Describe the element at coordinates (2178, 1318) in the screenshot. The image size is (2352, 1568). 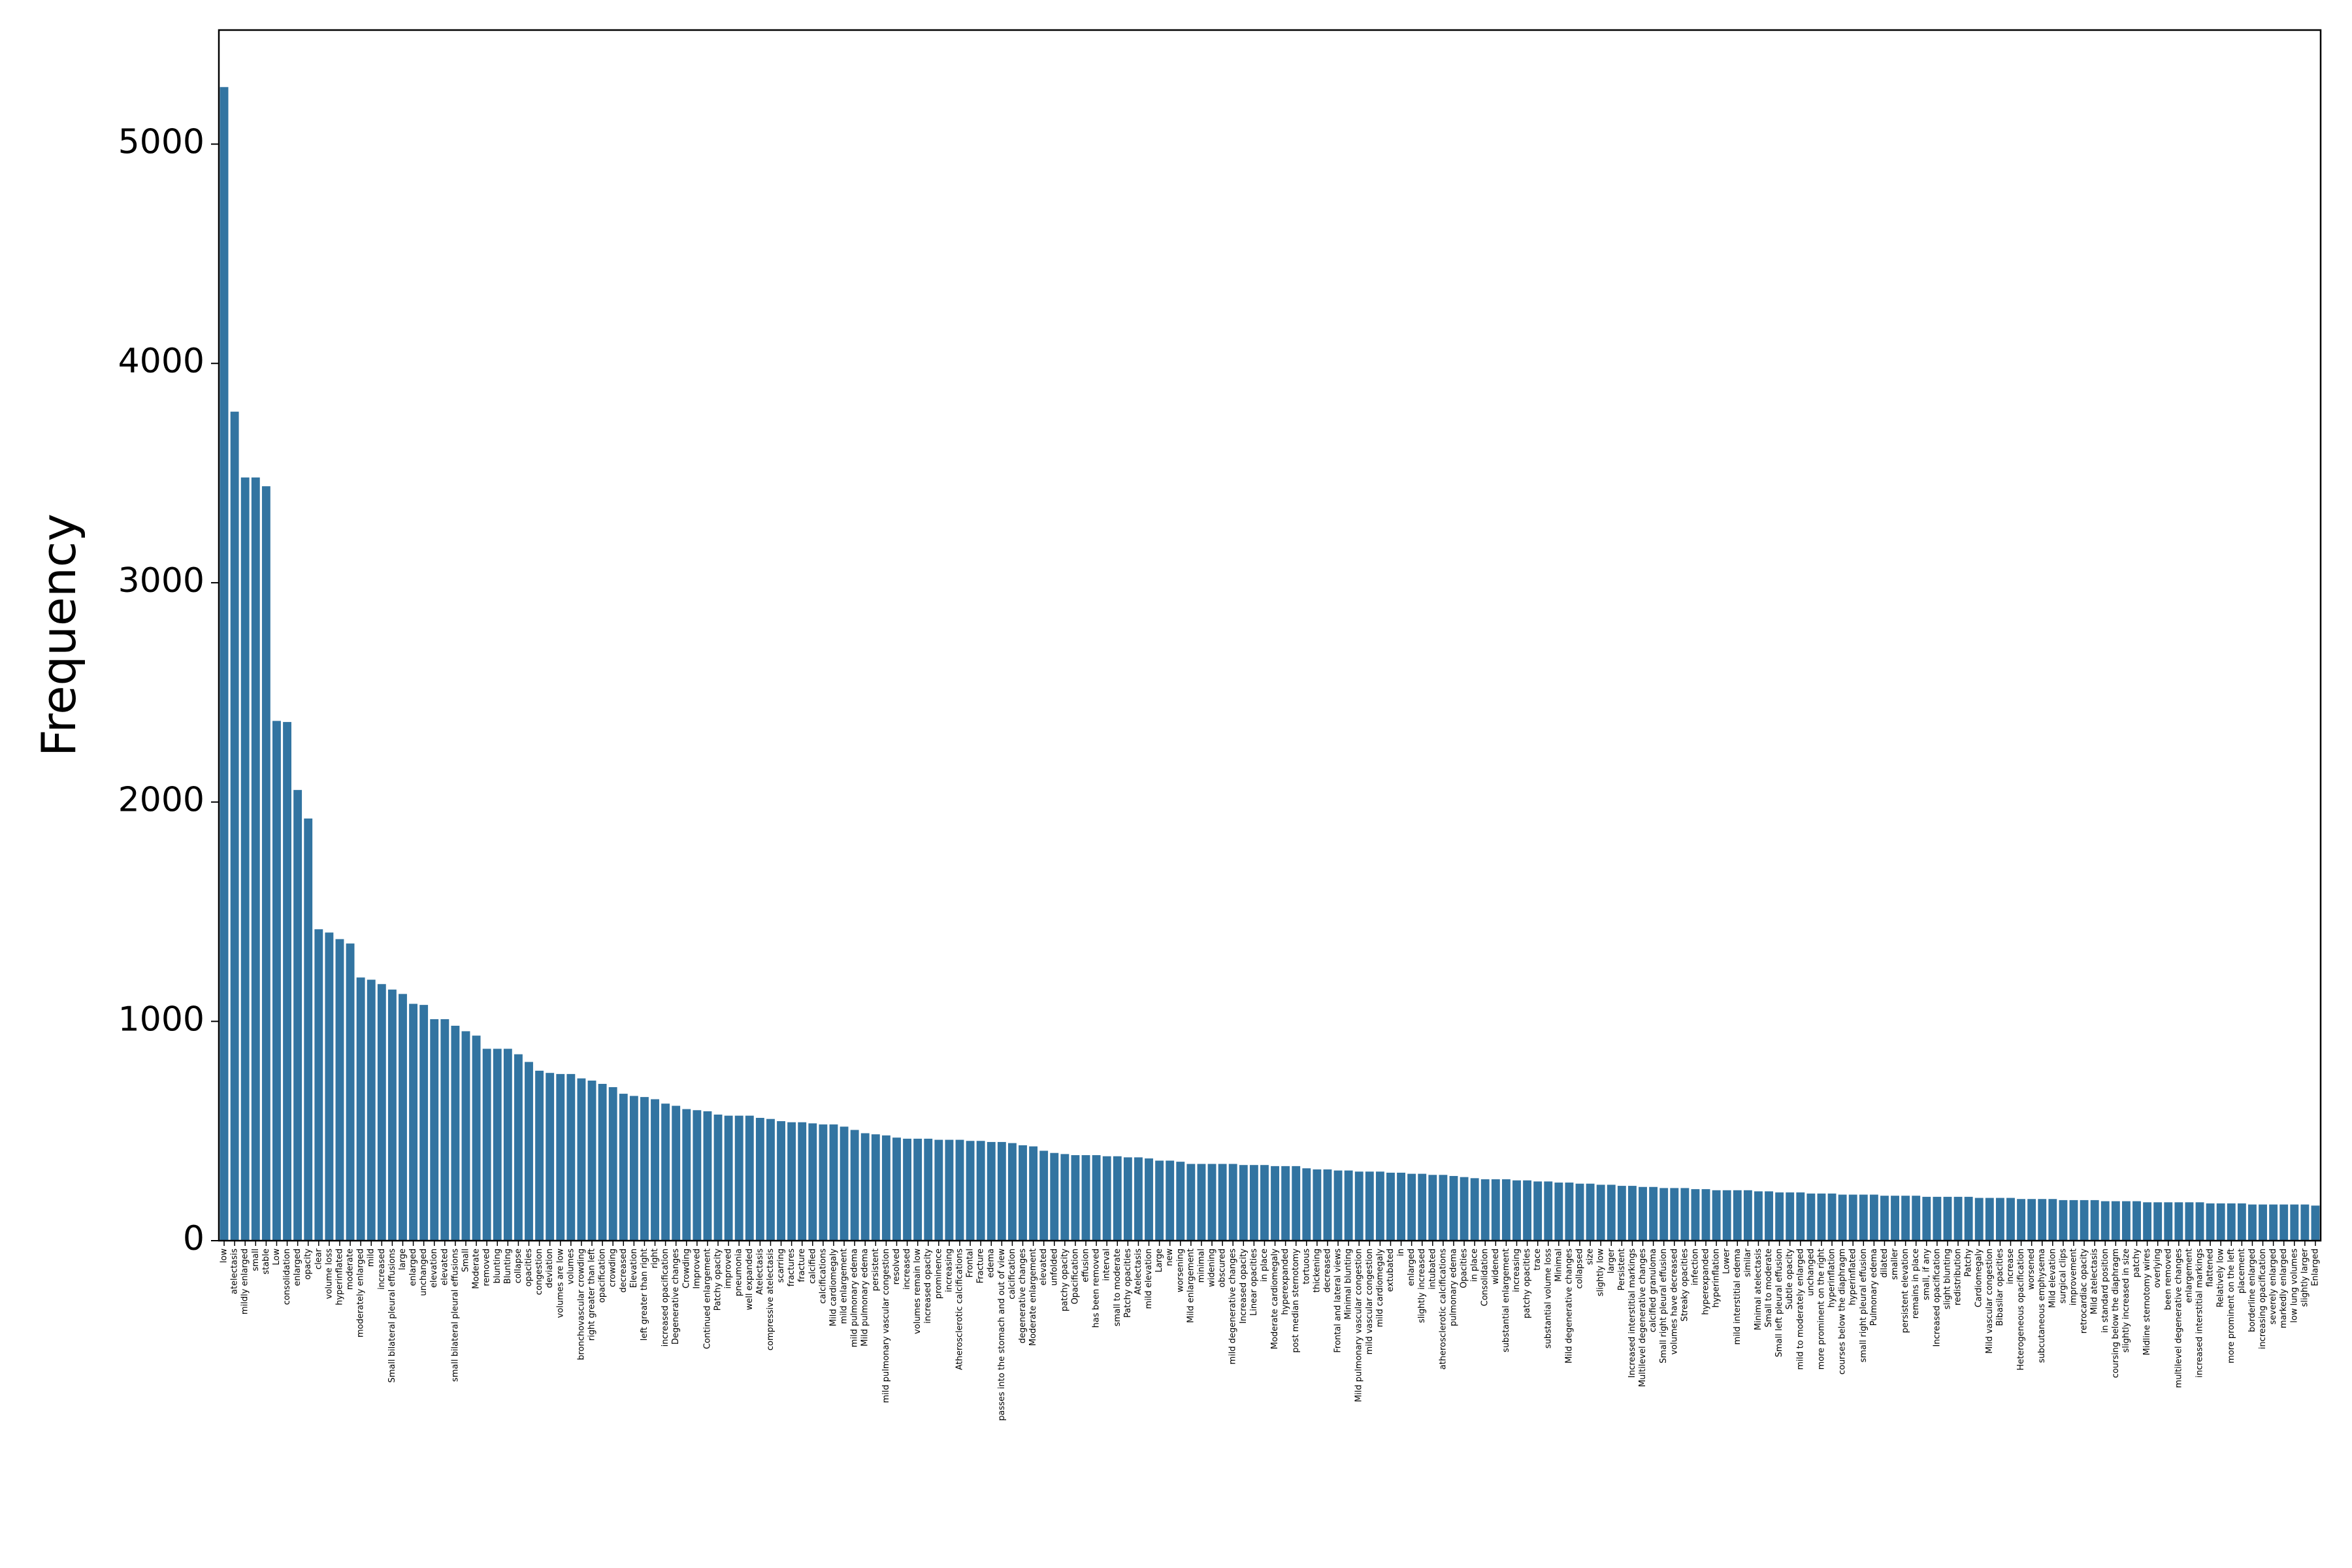
I see `x-tick-label: multilevel degenerative changes` at that location.